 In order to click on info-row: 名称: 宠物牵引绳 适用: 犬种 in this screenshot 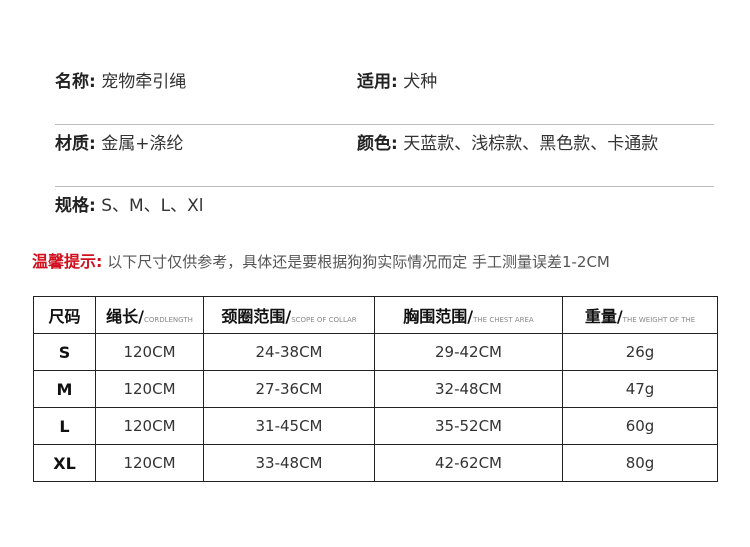, I will do `click(384, 93)`.